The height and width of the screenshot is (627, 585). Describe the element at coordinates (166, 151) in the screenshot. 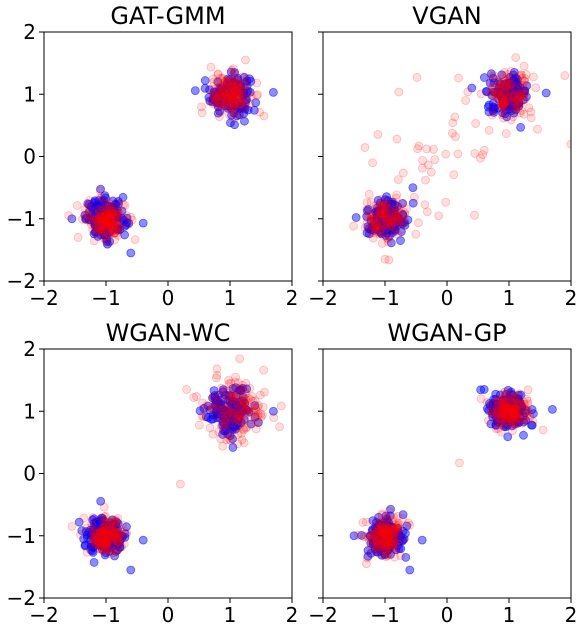

I see `red-series` at that location.